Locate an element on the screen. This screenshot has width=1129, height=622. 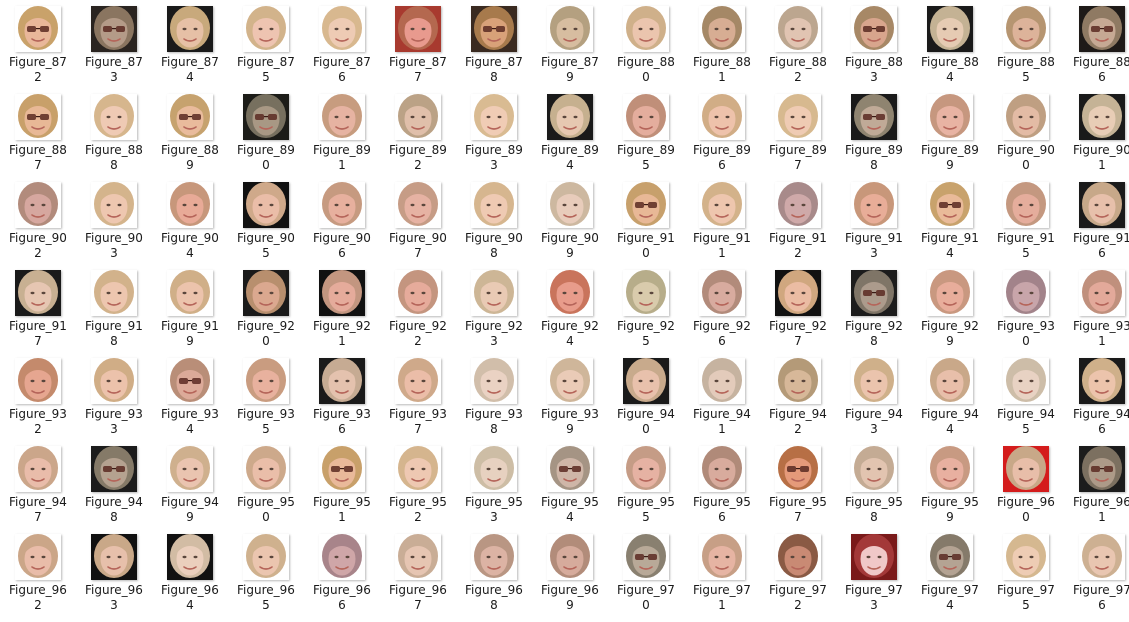
file-item: Figure_89 6 is located at coordinates (722, 138).